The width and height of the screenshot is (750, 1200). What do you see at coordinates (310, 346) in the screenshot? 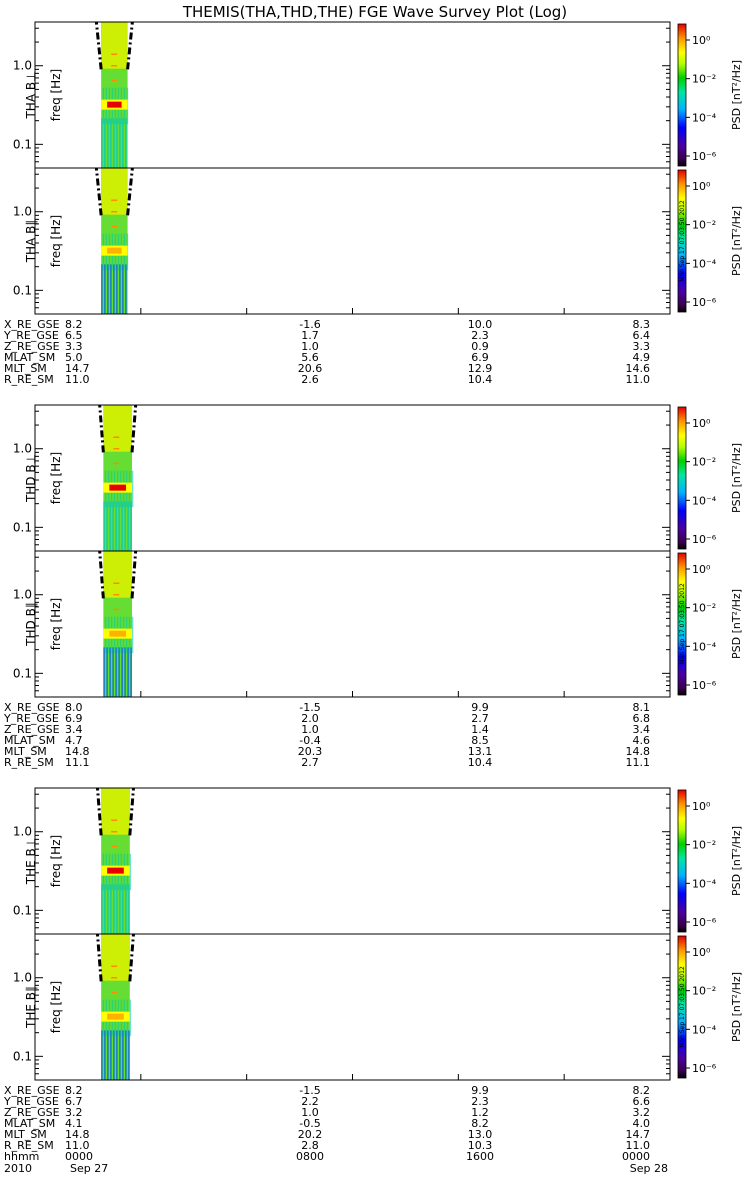
I see `ephemeris-value: 1.0` at bounding box center [310, 346].